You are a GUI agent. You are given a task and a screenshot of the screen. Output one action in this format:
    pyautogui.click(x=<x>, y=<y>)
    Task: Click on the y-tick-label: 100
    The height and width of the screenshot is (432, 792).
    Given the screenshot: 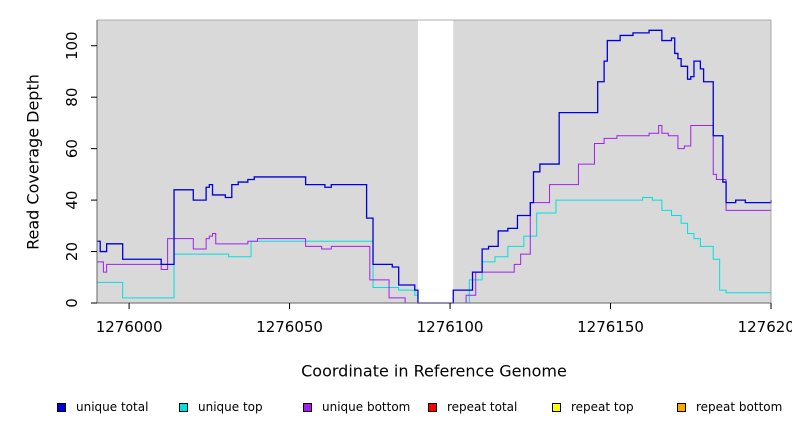 What is the action you would take?
    pyautogui.click(x=72, y=45)
    